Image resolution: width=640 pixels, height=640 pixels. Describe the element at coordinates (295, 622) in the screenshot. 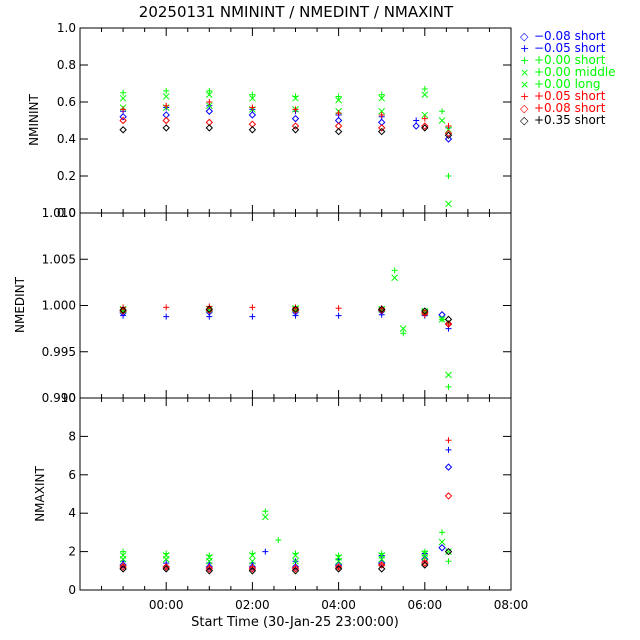

I see `x-axis-label: Start Time (30-Jan-25 23:00:00)` at that location.